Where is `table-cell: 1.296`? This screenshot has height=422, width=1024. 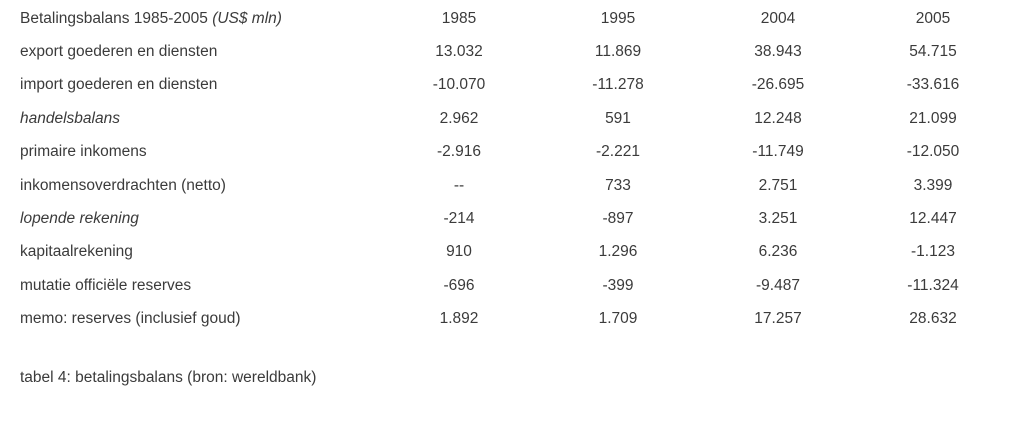
table-cell: 1.296 is located at coordinates (618, 252).